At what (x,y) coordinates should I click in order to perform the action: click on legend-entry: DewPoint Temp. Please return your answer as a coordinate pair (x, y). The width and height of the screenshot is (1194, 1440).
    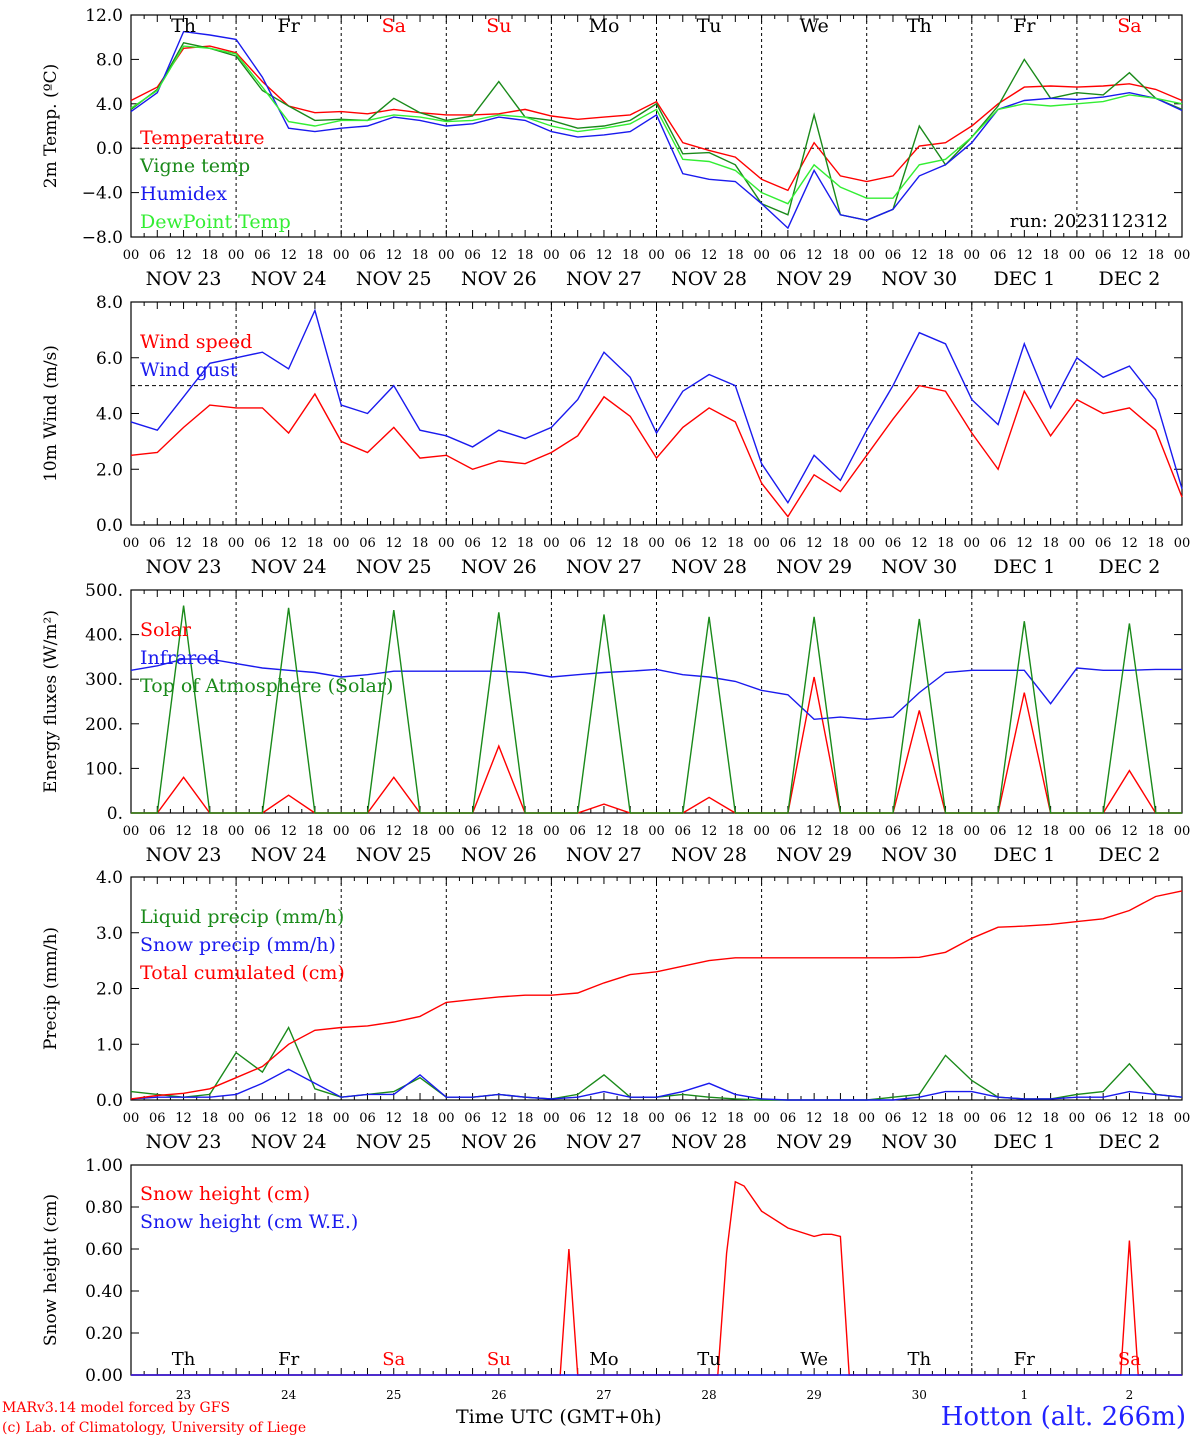
    Looking at the image, I should click on (215, 222).